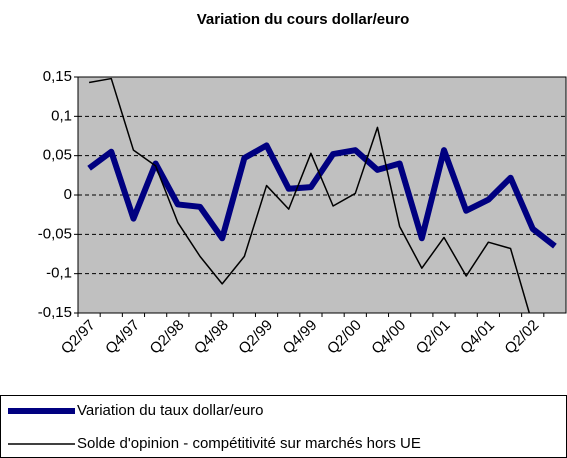 The width and height of the screenshot is (567, 458). What do you see at coordinates (78, 337) in the screenshot?
I see `x-tick-label: Q2/97` at bounding box center [78, 337].